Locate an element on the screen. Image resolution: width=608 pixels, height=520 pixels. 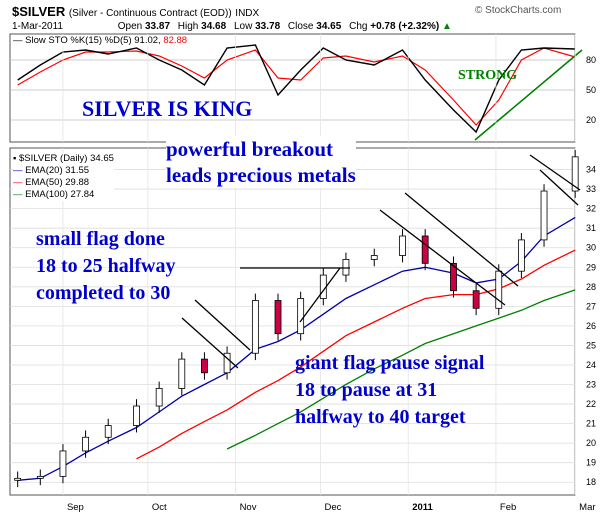
small-flag-line2: 18 to 25 halfway is located at coordinates (106, 266).